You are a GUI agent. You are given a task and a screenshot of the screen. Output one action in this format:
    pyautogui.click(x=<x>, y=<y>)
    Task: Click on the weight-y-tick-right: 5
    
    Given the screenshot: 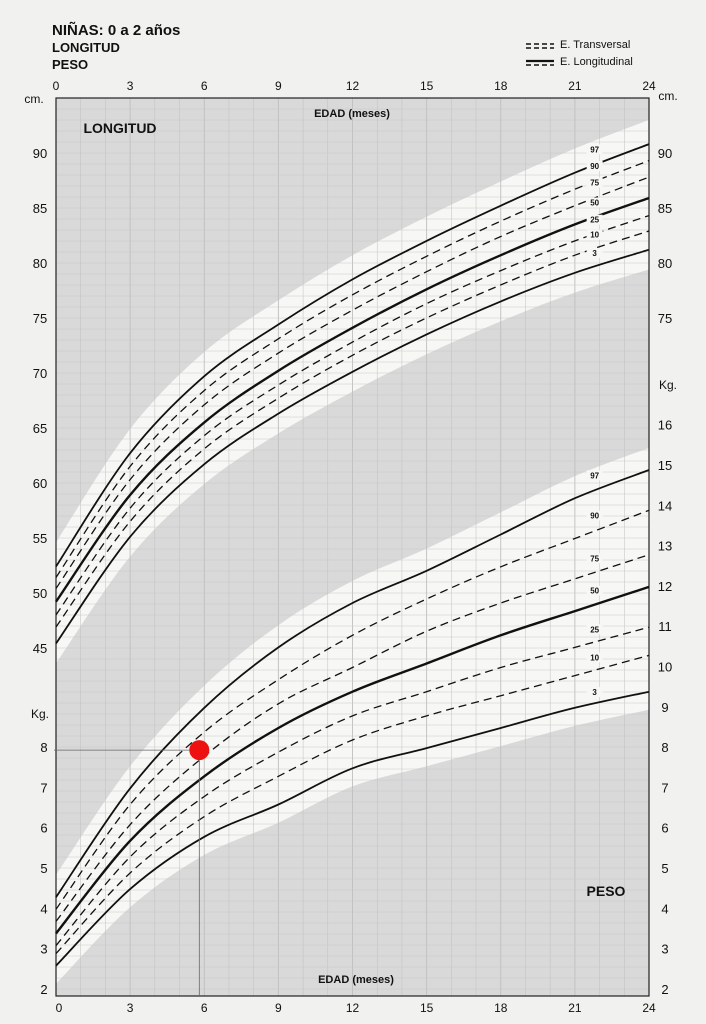 What is the action you would take?
    pyautogui.click(x=664, y=868)
    